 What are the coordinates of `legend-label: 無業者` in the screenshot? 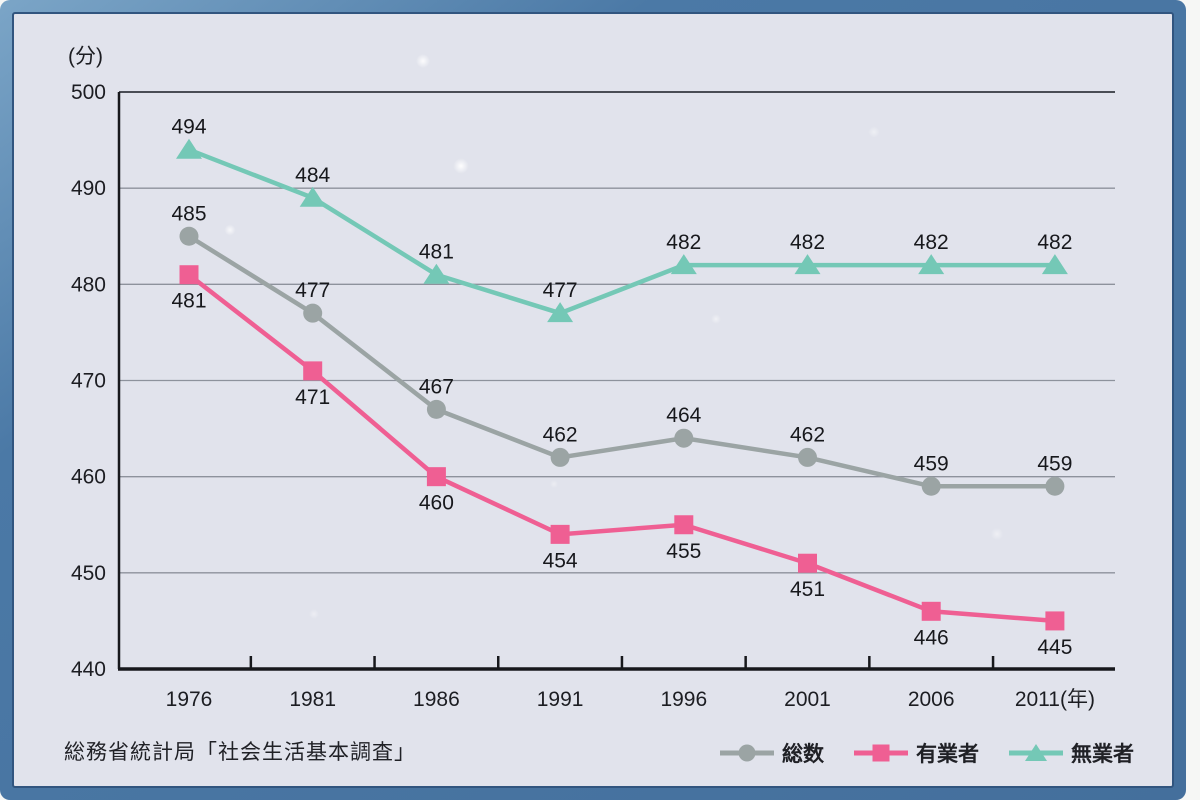 It's located at (1102, 754).